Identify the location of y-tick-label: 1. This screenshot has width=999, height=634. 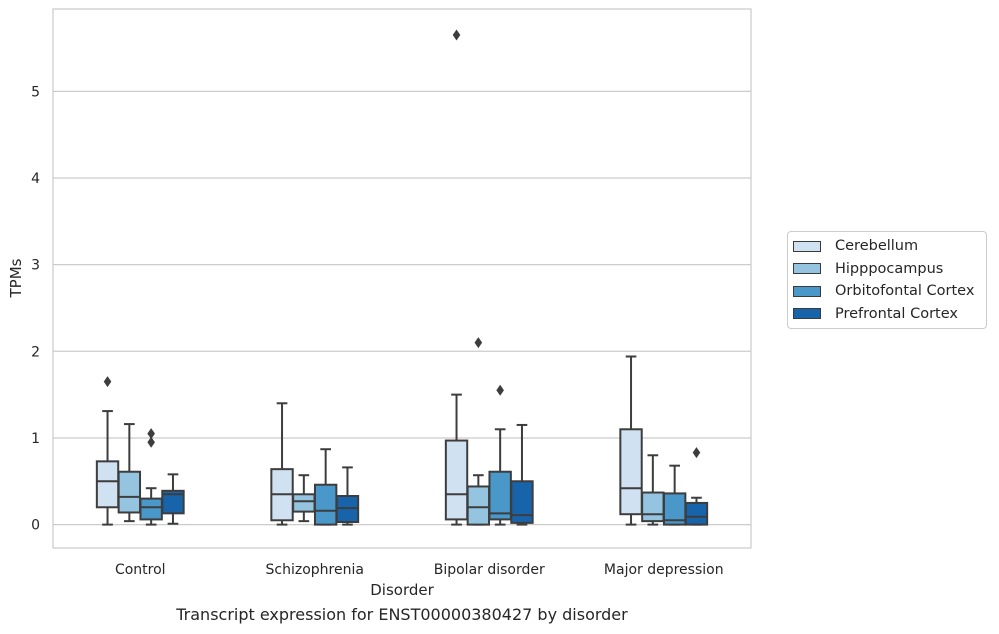
(35, 439).